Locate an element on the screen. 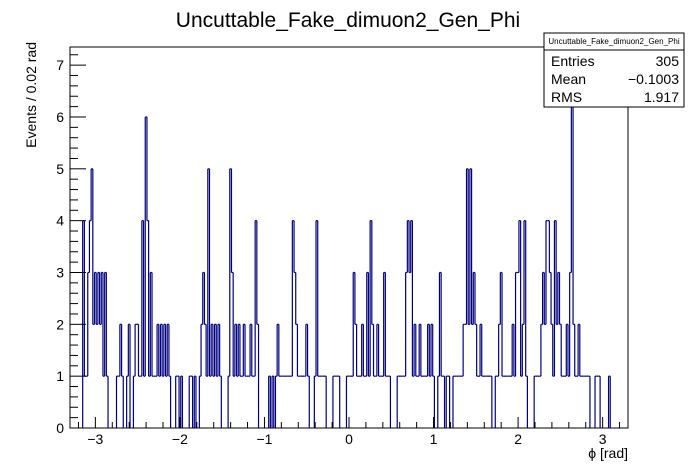 The image size is (698, 474). y-tick-label: 3 is located at coordinates (60, 272).